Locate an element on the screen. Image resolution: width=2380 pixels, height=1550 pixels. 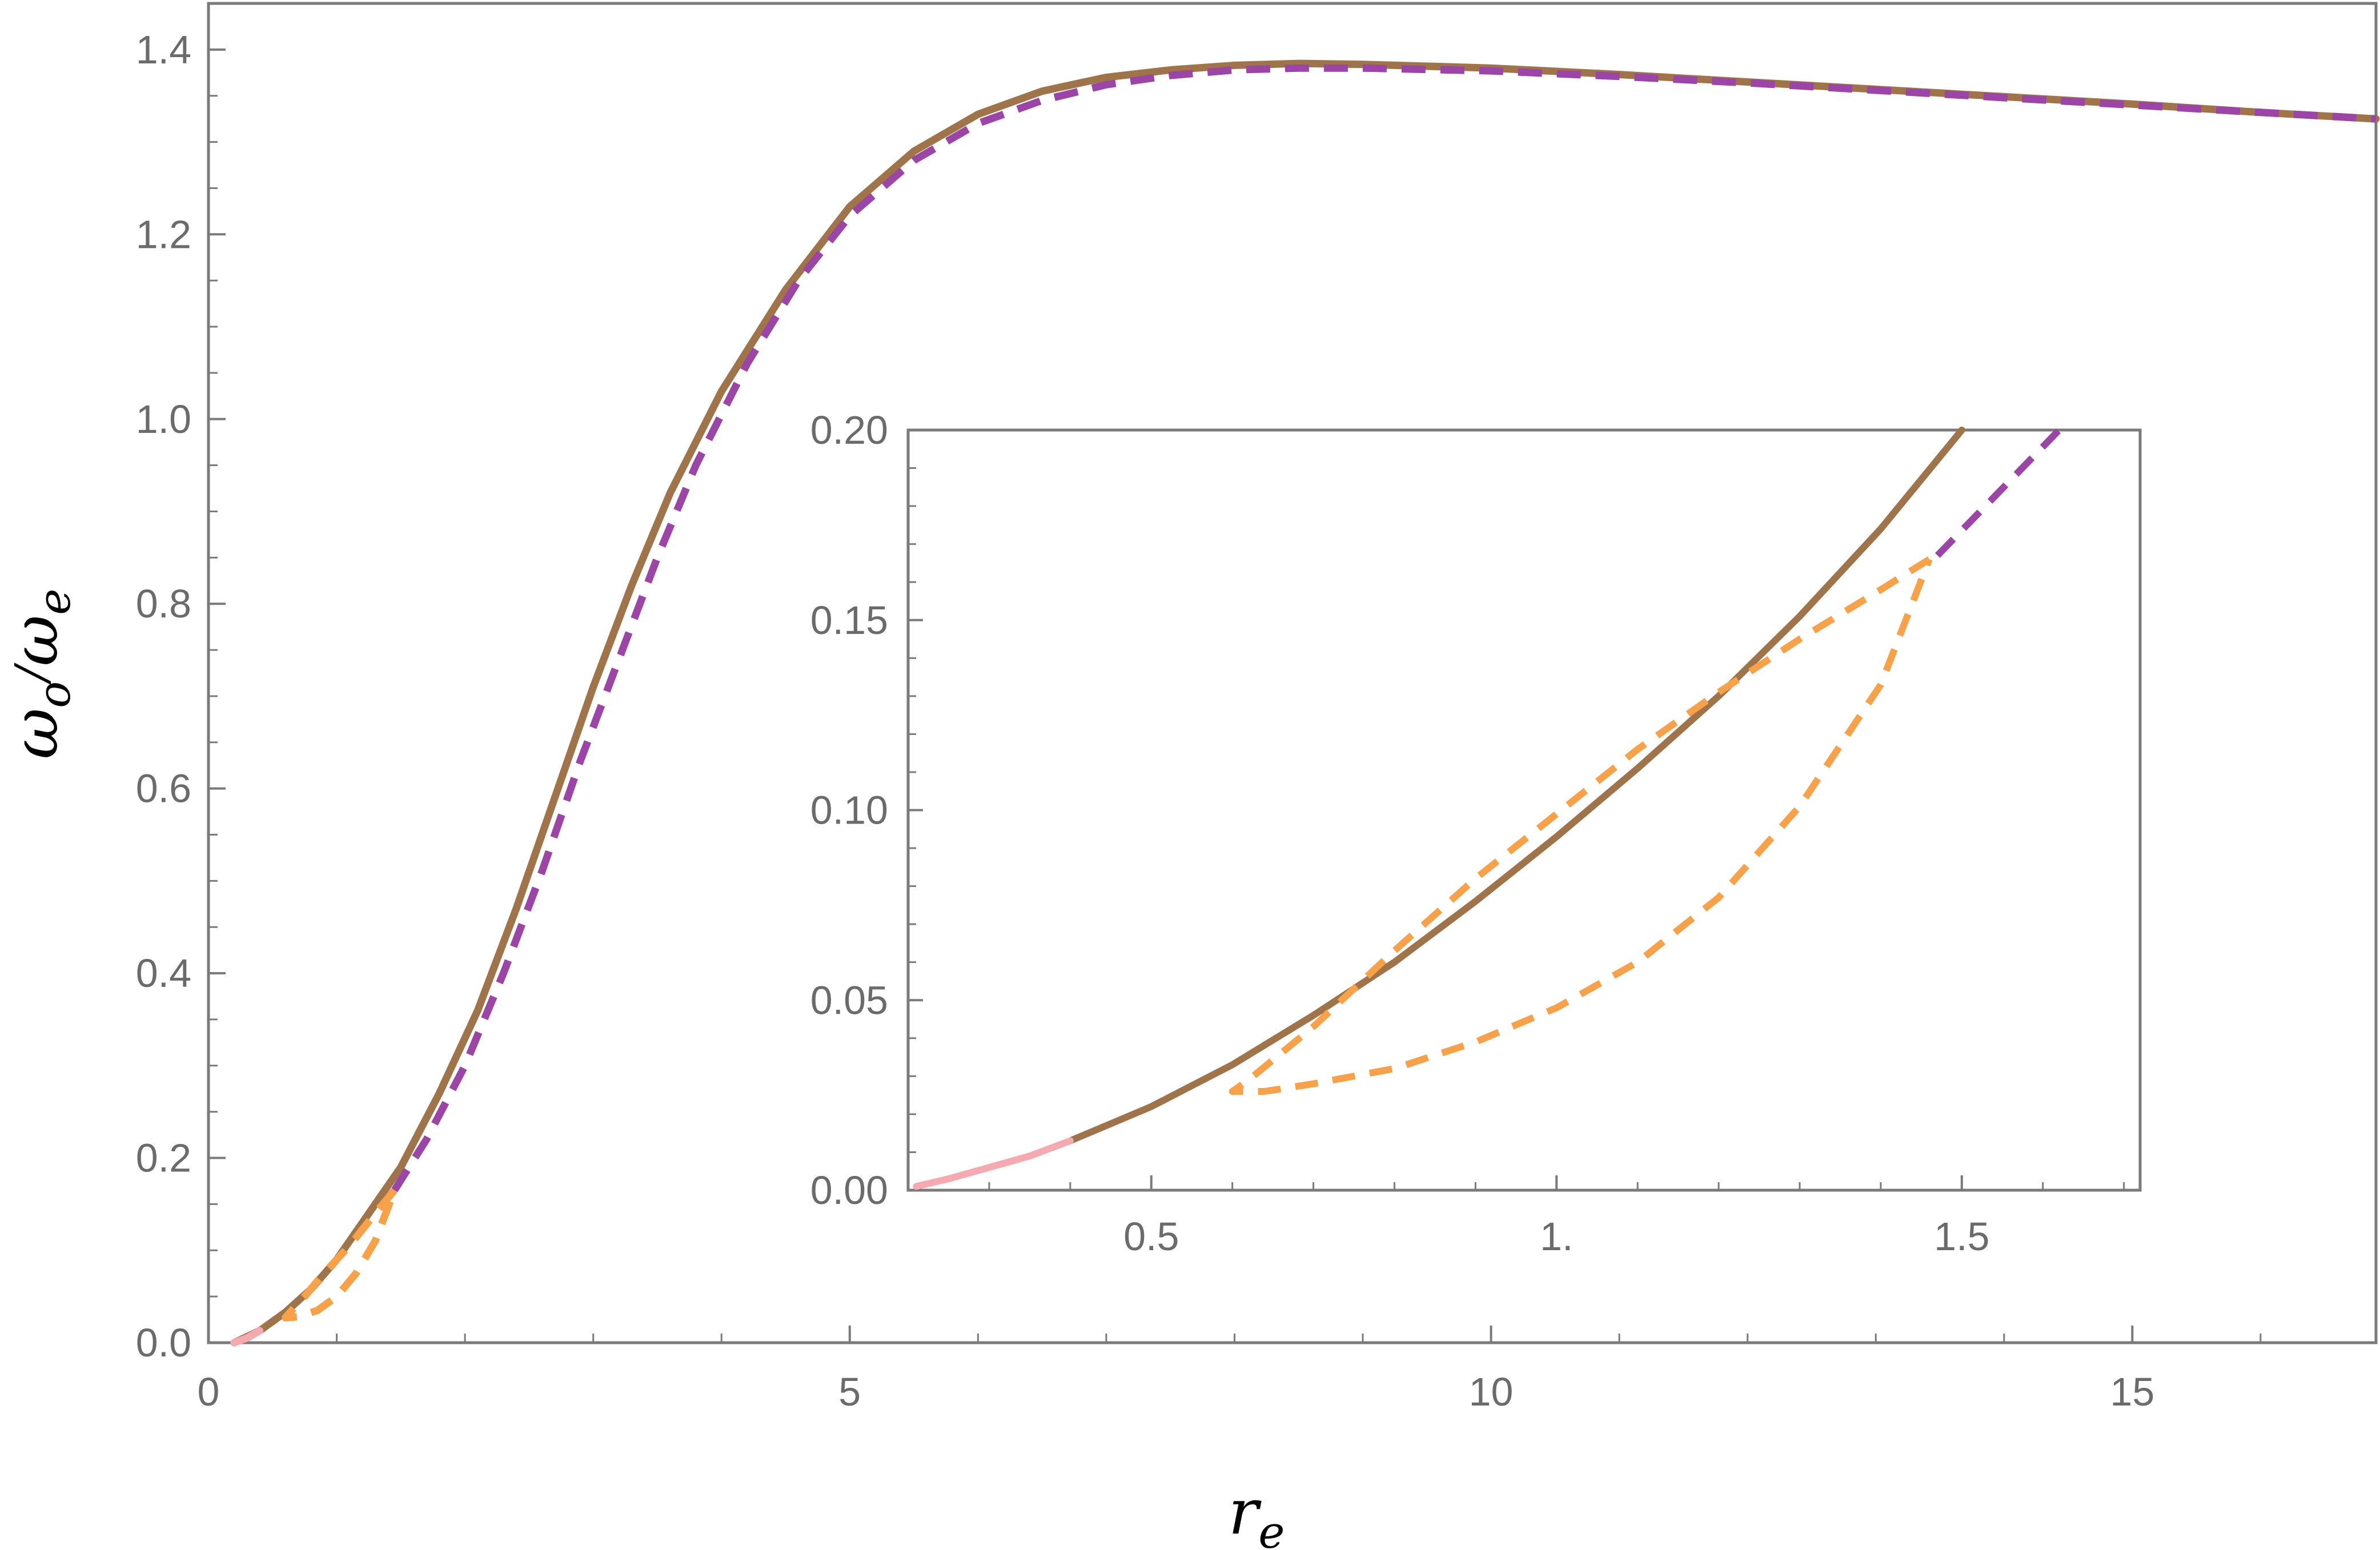
y-axis-denominator-subscript: e is located at coordinates (55, 602).